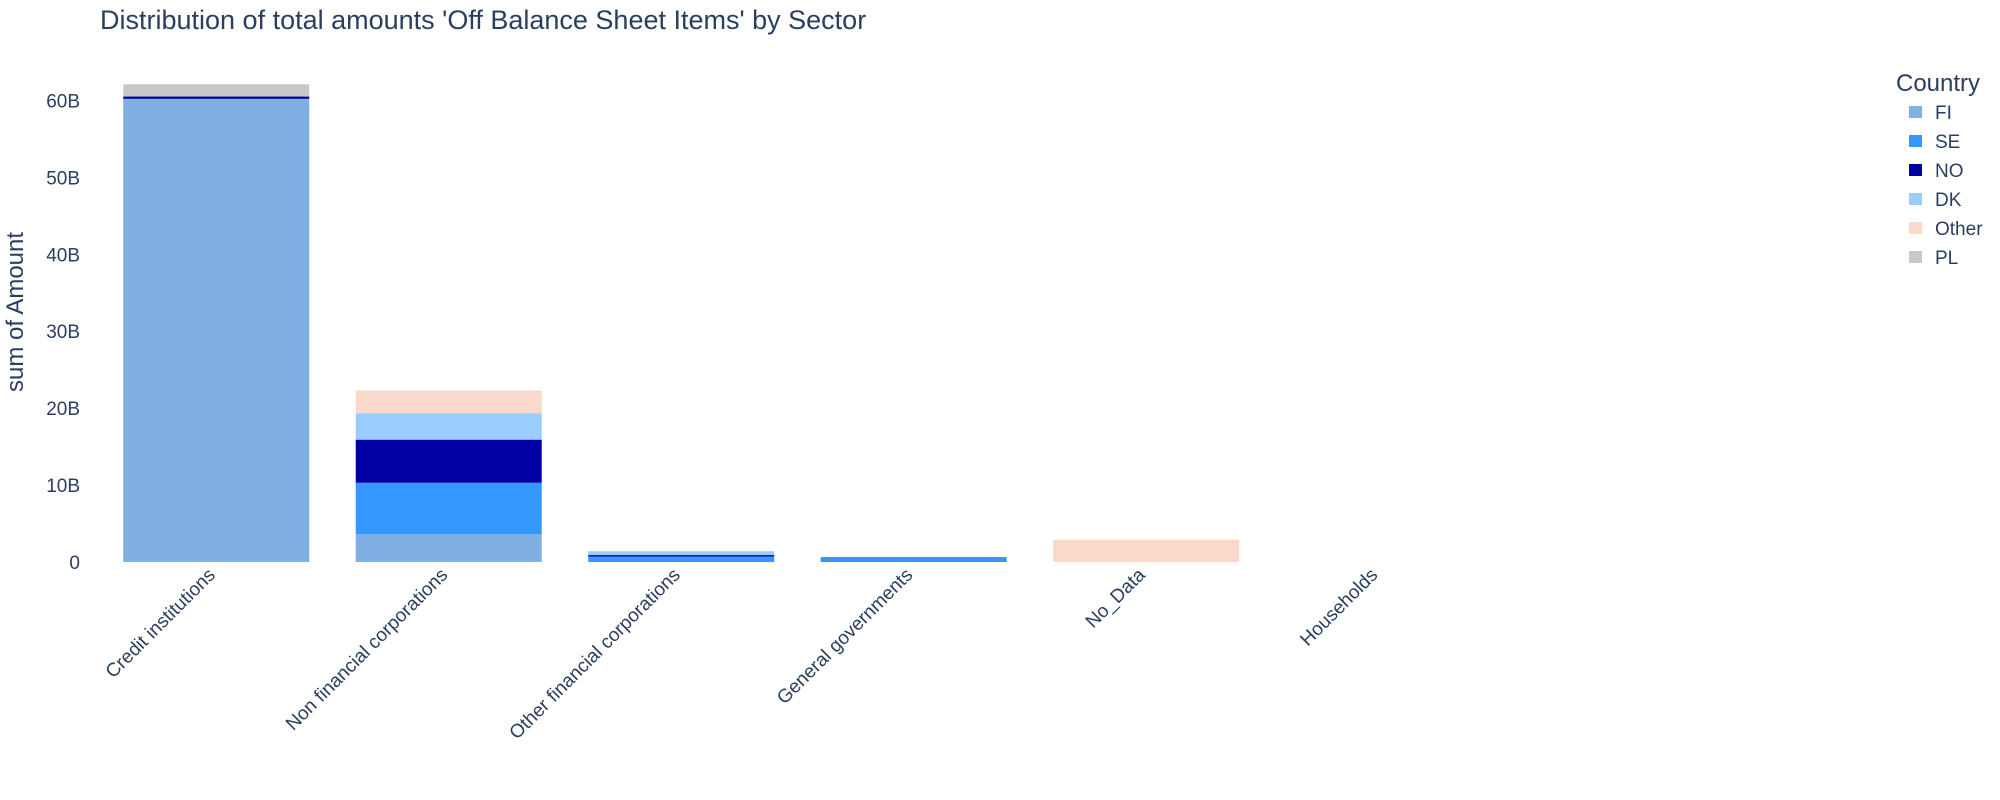 This screenshot has height=800, width=2000. Describe the element at coordinates (1934, 142) in the screenshot. I see `legend-item-se: SE` at that location.